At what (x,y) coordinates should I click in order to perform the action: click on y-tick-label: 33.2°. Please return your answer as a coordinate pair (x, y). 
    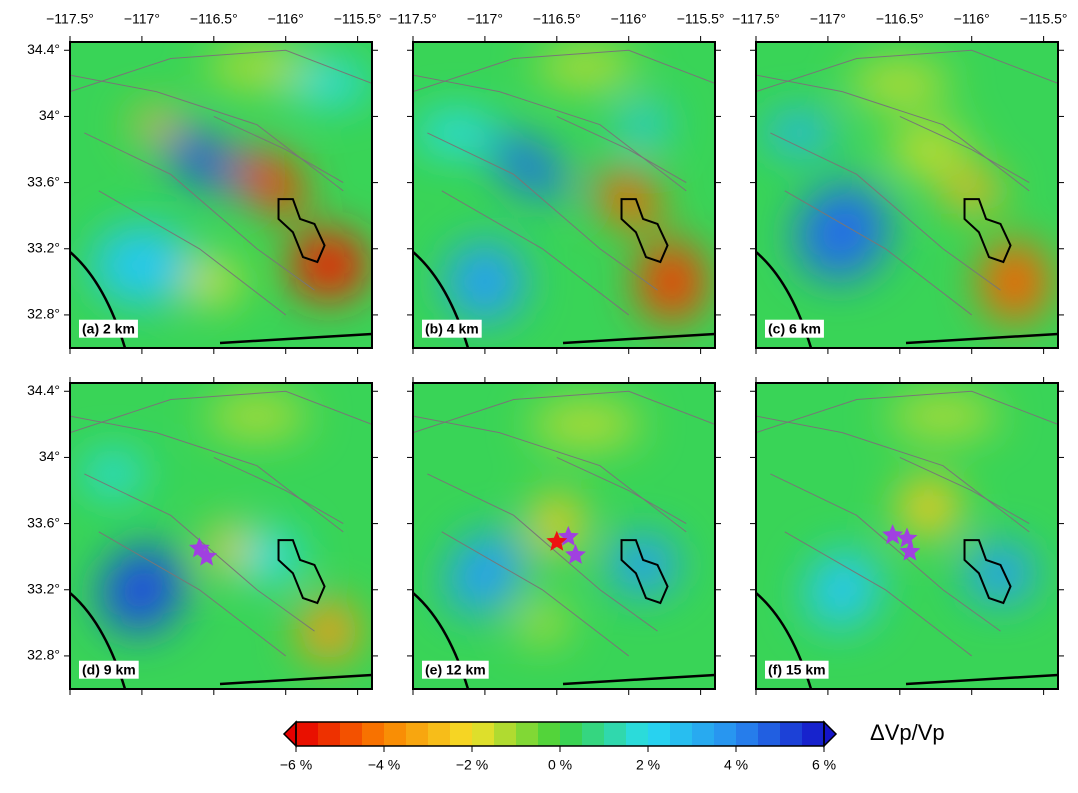
    Looking at the image, I should click on (43, 247).